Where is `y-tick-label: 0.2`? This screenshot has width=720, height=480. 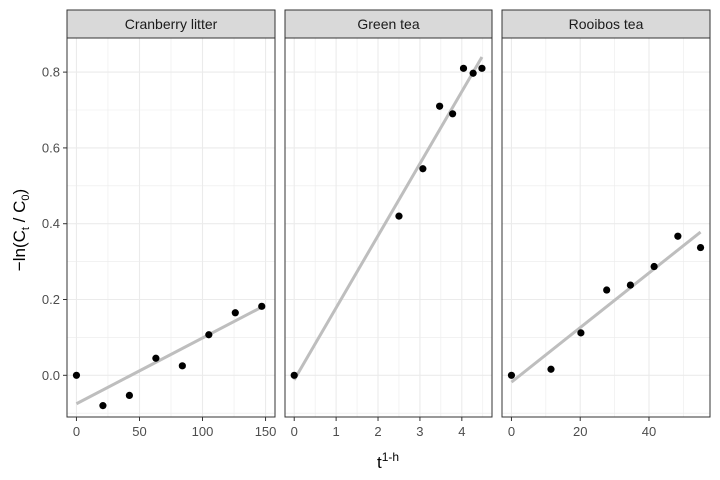
y-tick-label: 0.2 is located at coordinates (51, 299).